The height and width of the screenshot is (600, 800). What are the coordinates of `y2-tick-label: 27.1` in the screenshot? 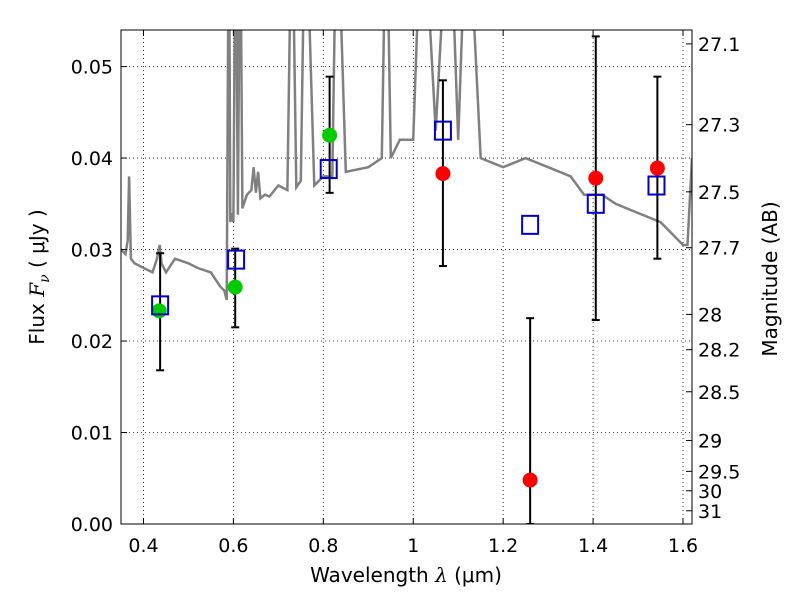 It's located at (719, 45).